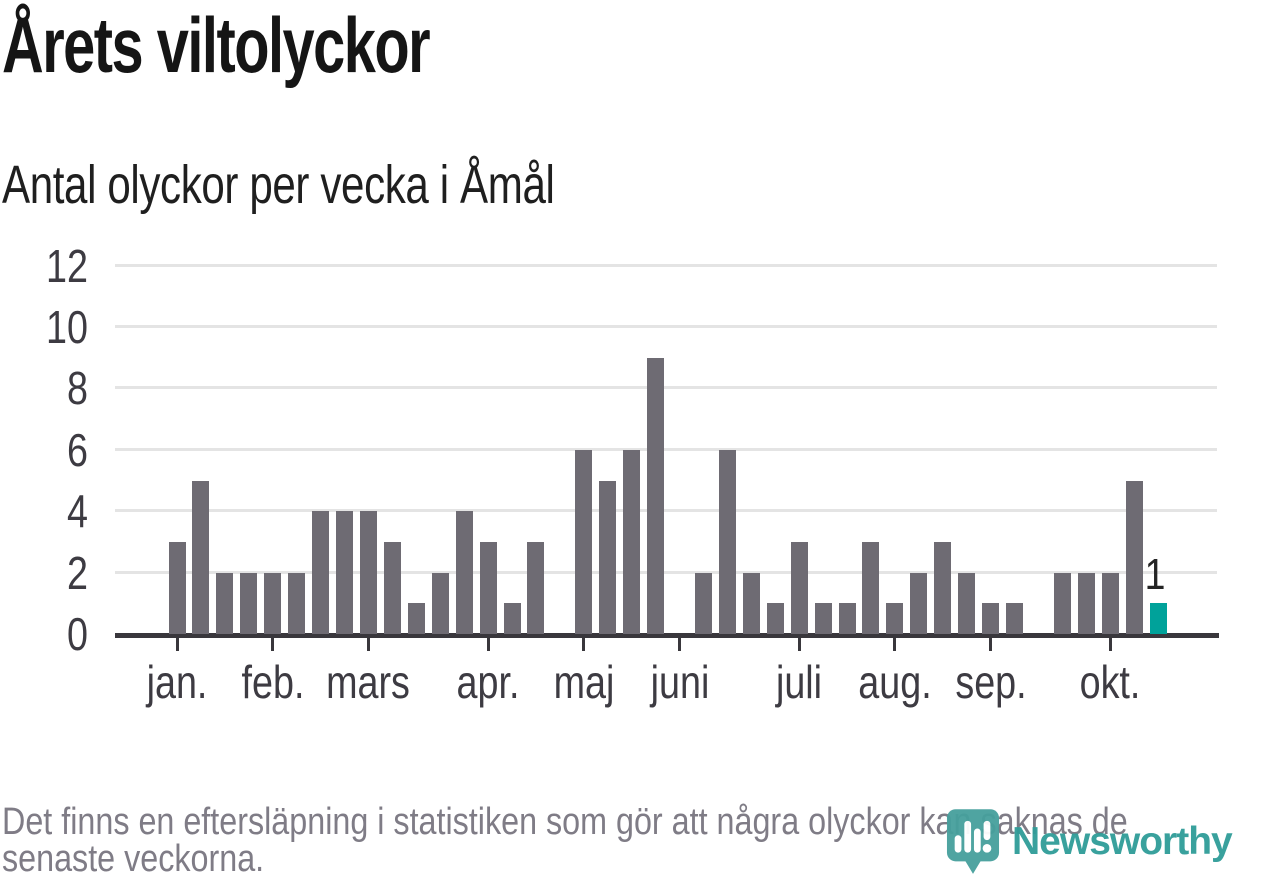  What do you see at coordinates (1110, 682) in the screenshot?
I see `x-axis-label-okt: okt.` at bounding box center [1110, 682].